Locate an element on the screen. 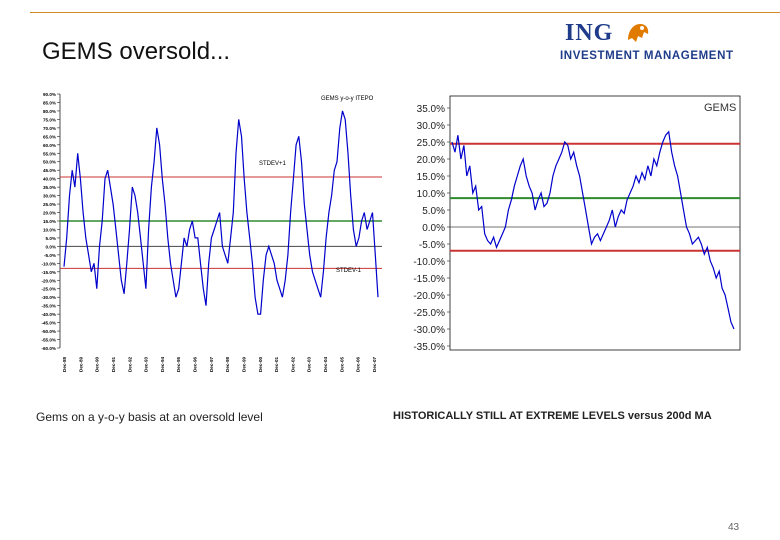  yoy-xtick-label: Dec-92 is located at coordinates (129, 364).